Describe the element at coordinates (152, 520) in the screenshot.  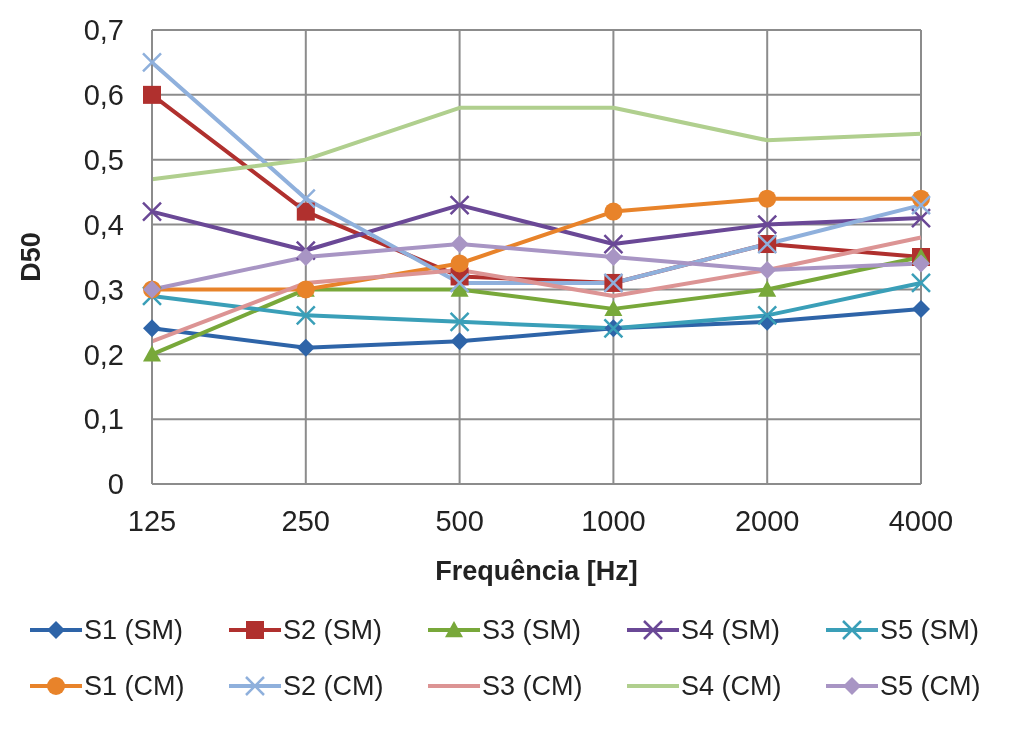
I see `x-tick-label: 125` at that location.